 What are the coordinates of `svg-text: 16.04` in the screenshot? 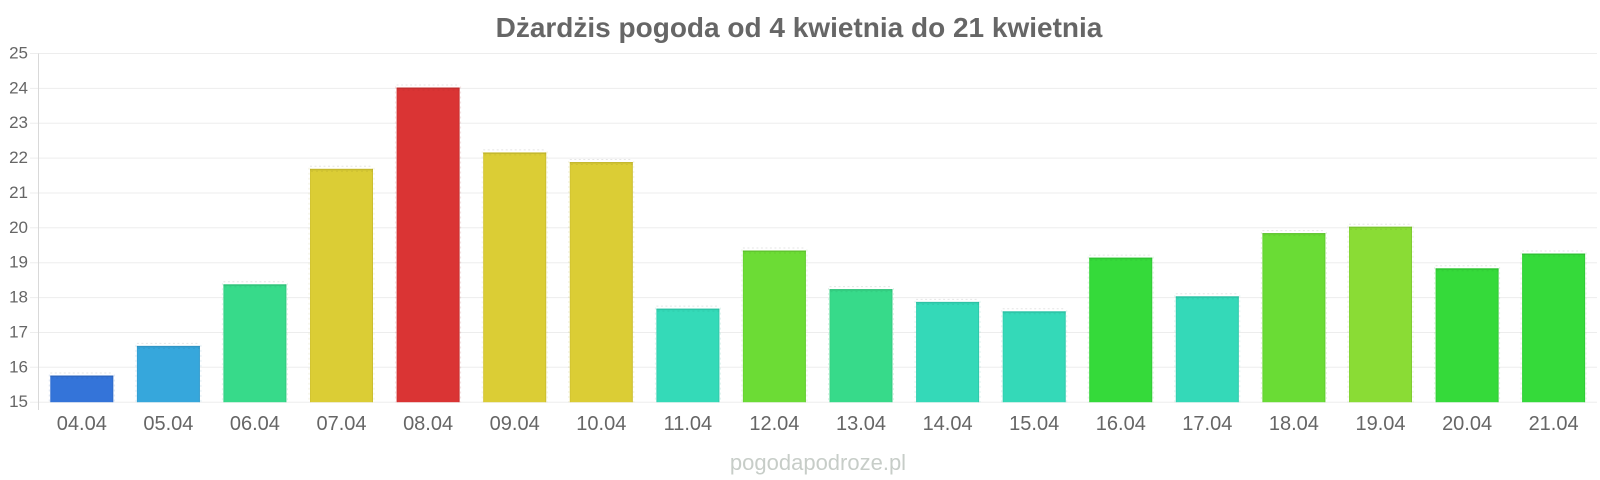 It's located at (1121, 424).